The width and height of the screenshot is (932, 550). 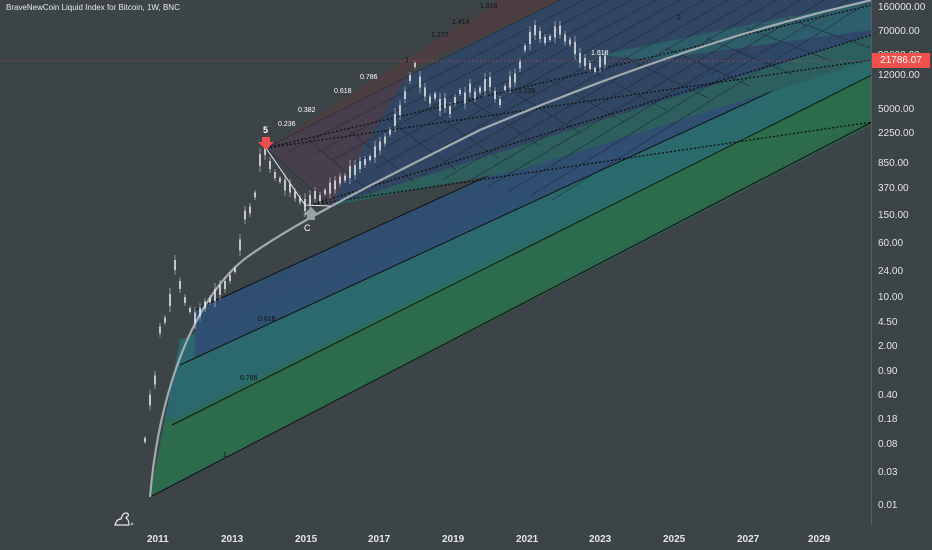 I want to click on time-axis-label: 2011, so click(x=158, y=539).